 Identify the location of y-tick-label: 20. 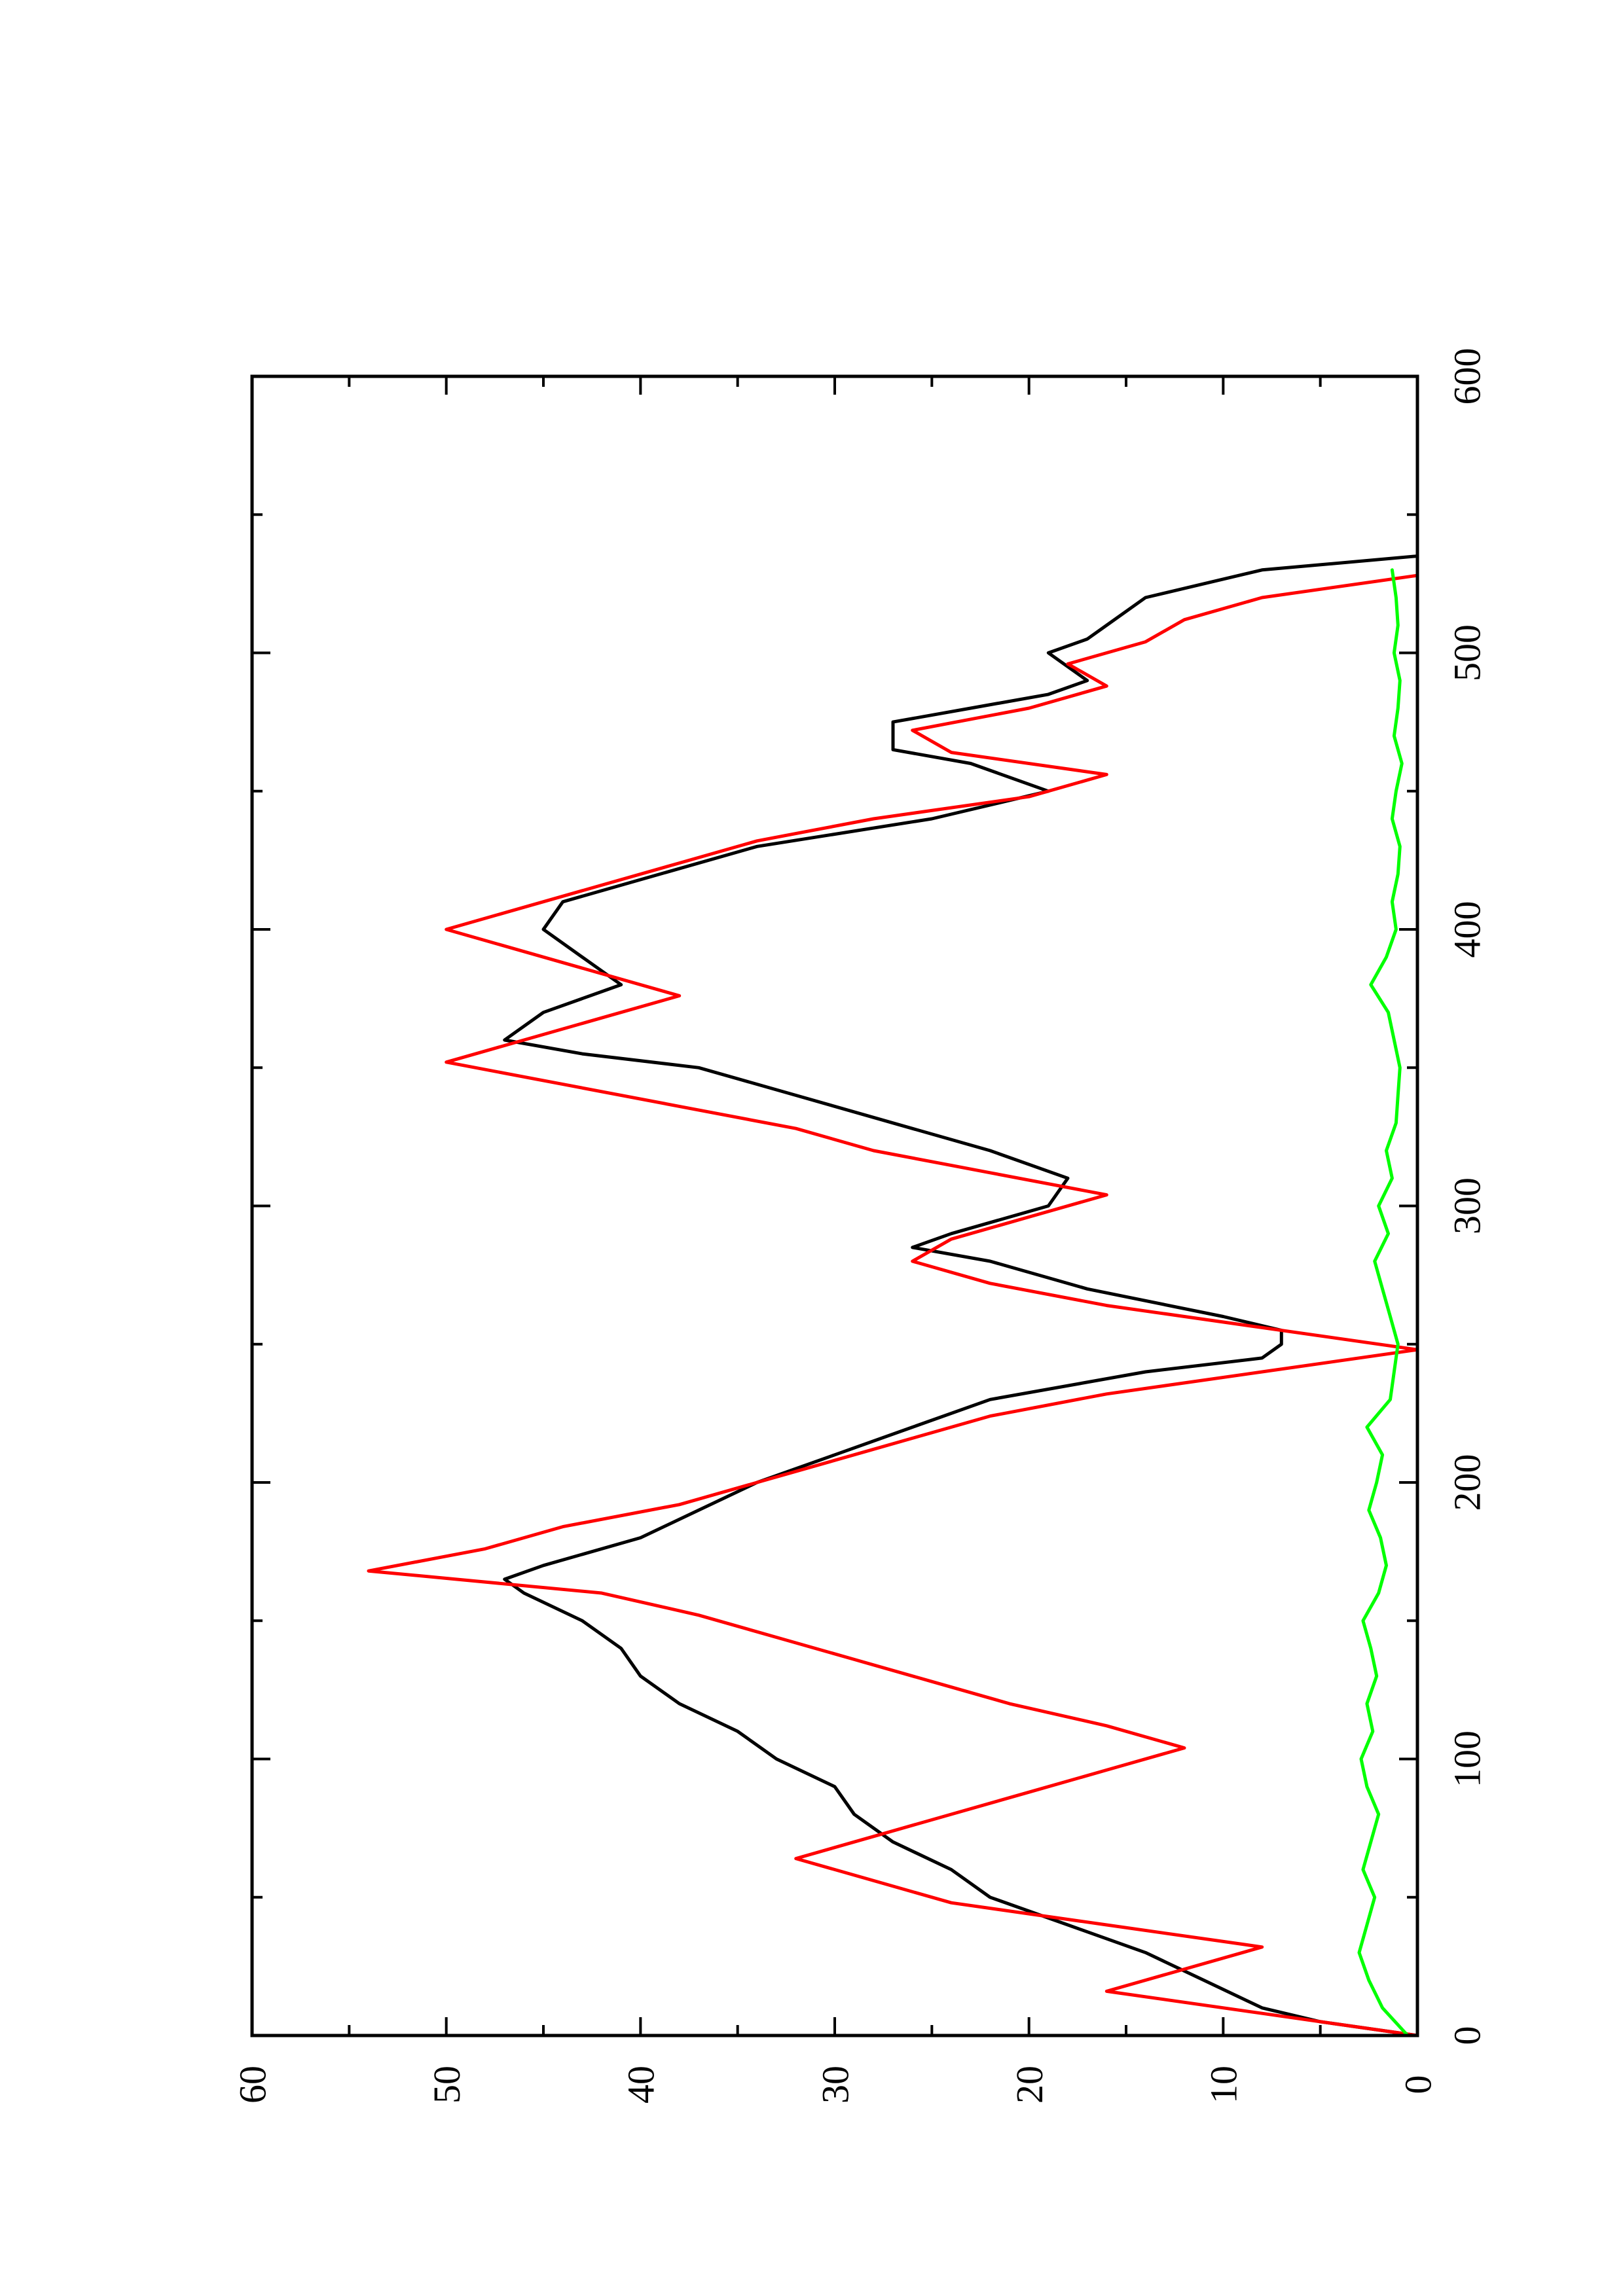
(1029, 2085).